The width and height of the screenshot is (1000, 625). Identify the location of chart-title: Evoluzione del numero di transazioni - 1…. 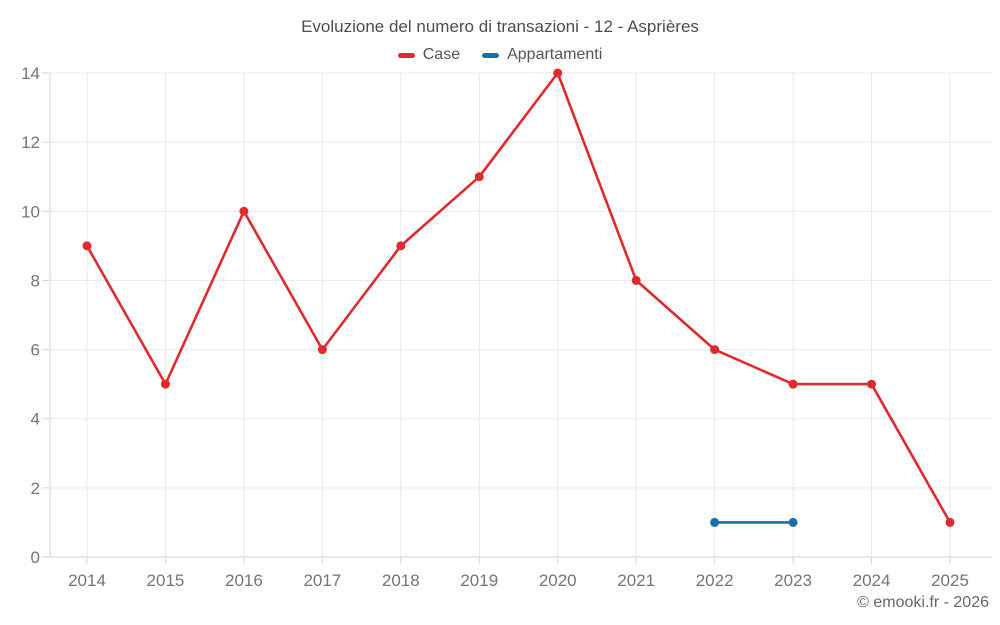
(500, 26).